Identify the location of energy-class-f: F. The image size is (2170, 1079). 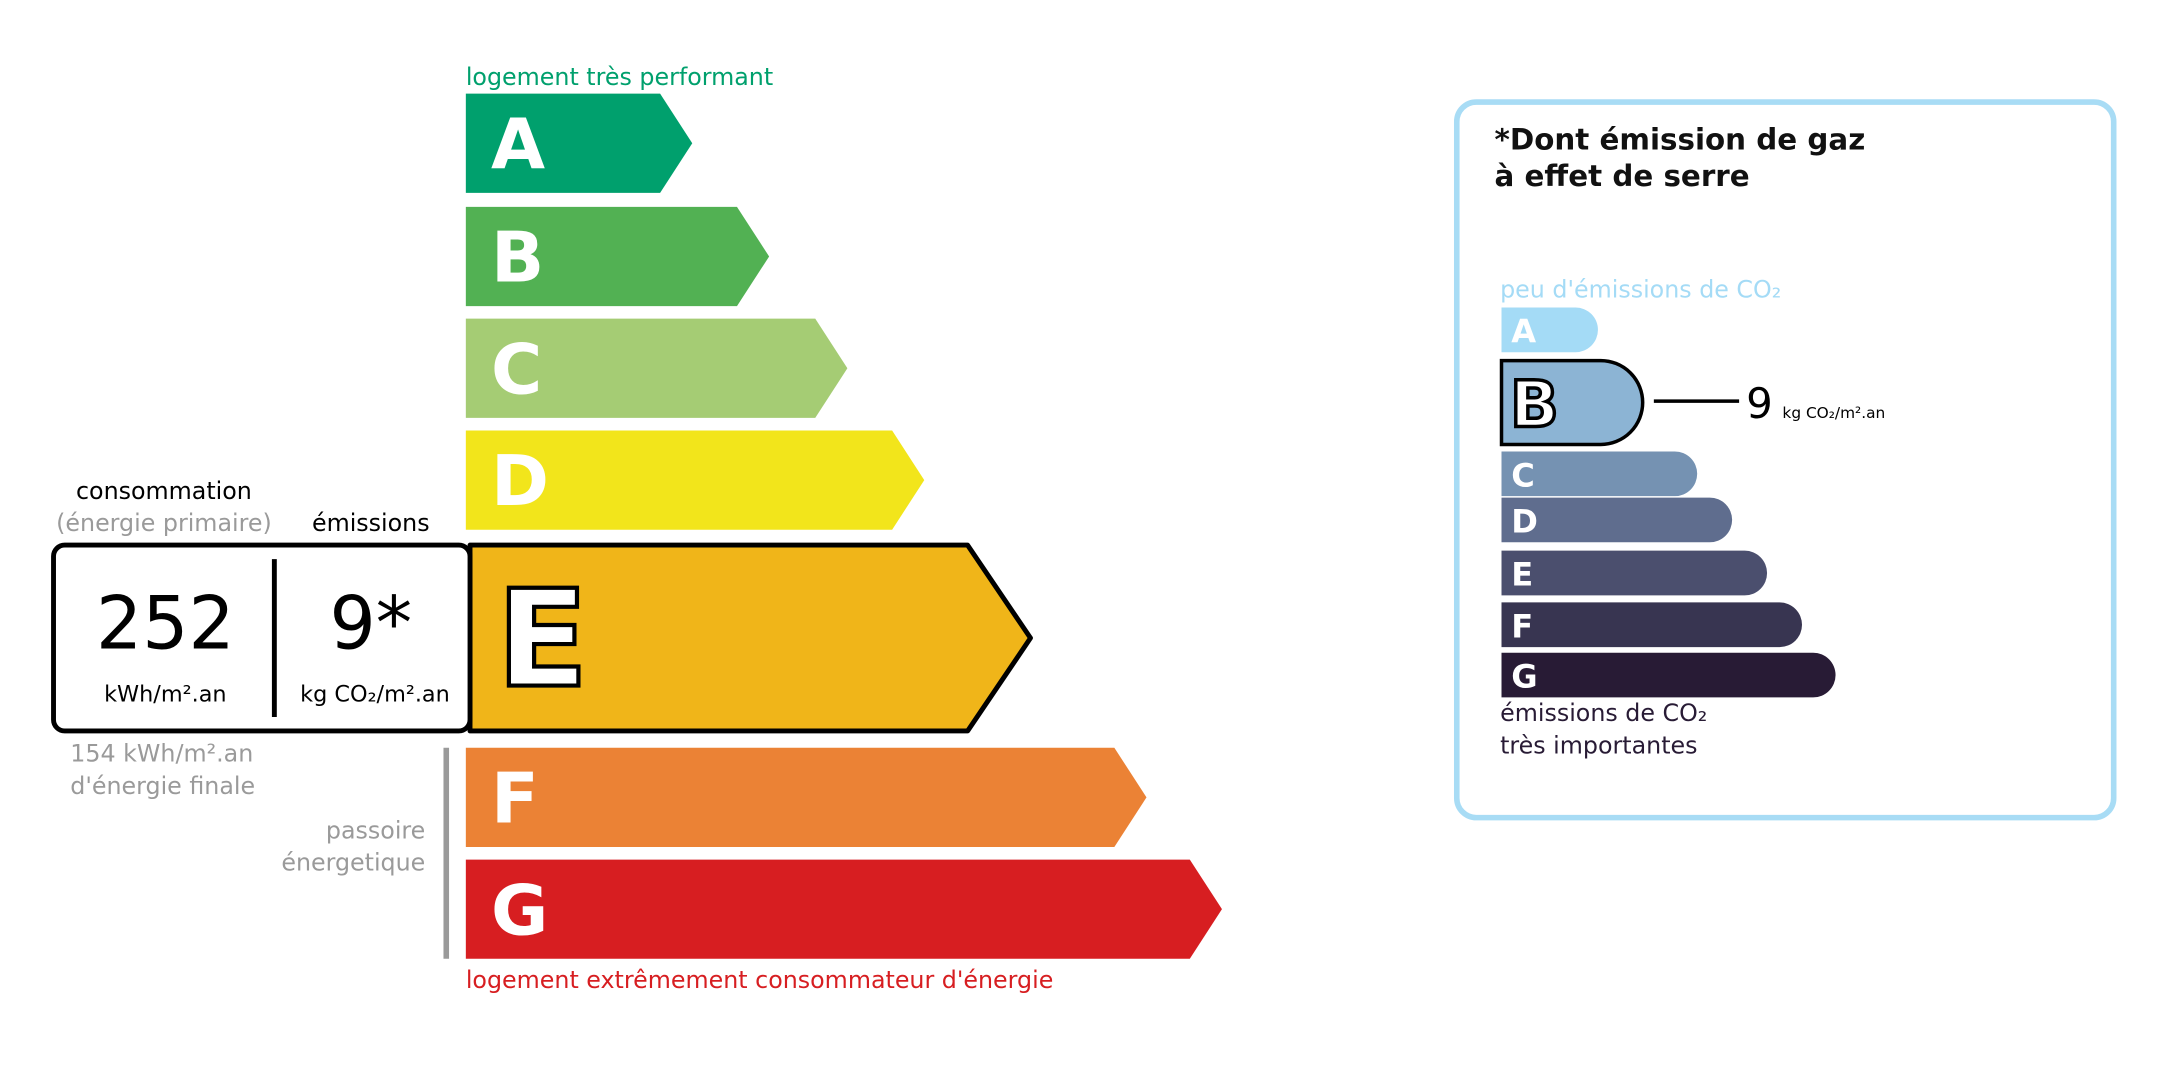
(806, 797).